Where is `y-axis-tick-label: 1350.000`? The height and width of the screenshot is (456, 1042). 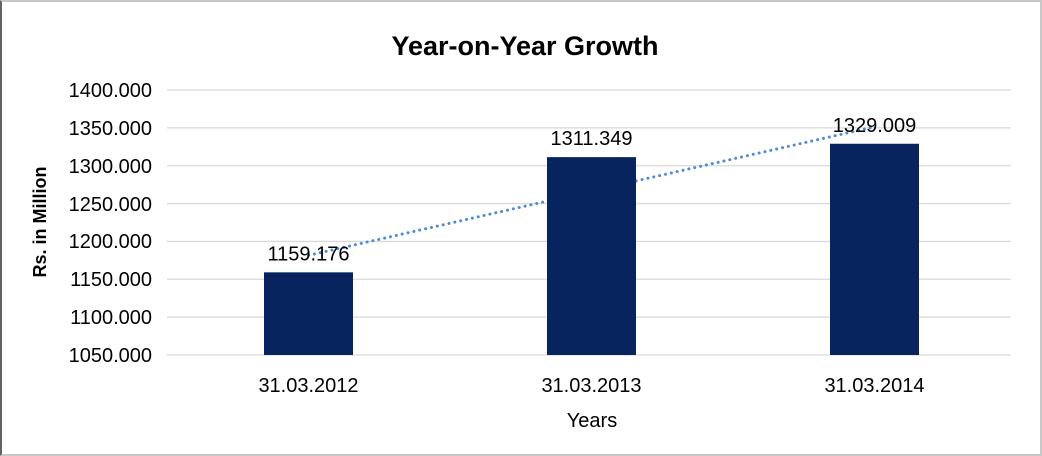 y-axis-tick-label: 1350.000 is located at coordinates (110, 129).